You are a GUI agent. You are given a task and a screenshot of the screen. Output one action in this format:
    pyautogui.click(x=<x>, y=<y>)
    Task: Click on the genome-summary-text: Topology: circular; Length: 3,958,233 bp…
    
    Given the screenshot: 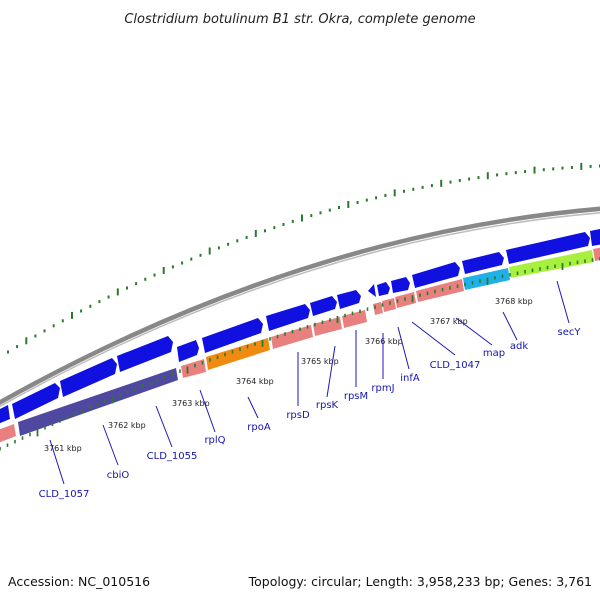 What is the action you would take?
    pyautogui.click(x=420, y=581)
    